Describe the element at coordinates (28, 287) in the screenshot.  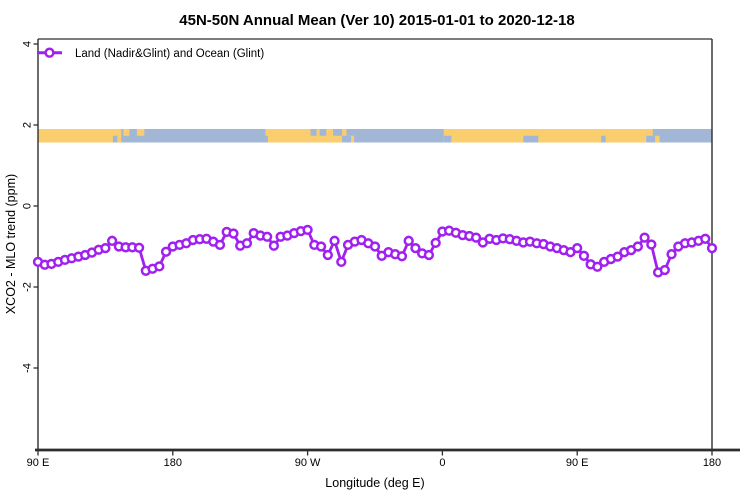
I see `y-tick-label: -2` at that location.